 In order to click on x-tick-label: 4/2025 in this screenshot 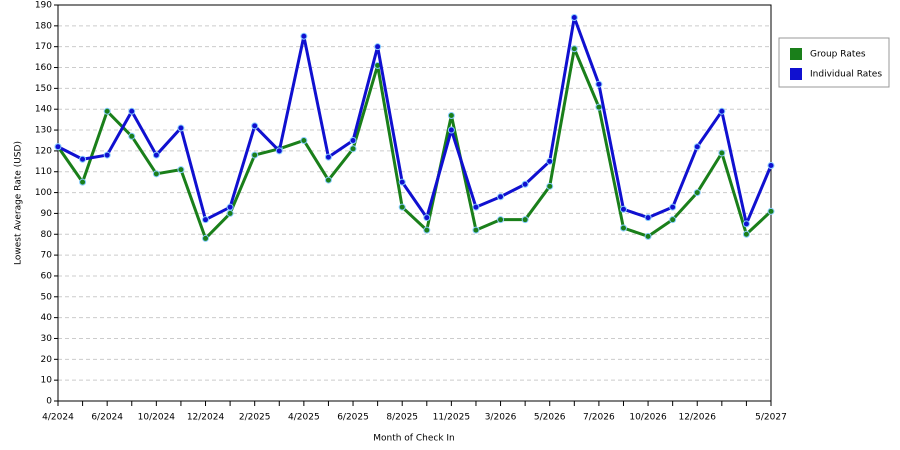, I will do `click(304, 418)`.